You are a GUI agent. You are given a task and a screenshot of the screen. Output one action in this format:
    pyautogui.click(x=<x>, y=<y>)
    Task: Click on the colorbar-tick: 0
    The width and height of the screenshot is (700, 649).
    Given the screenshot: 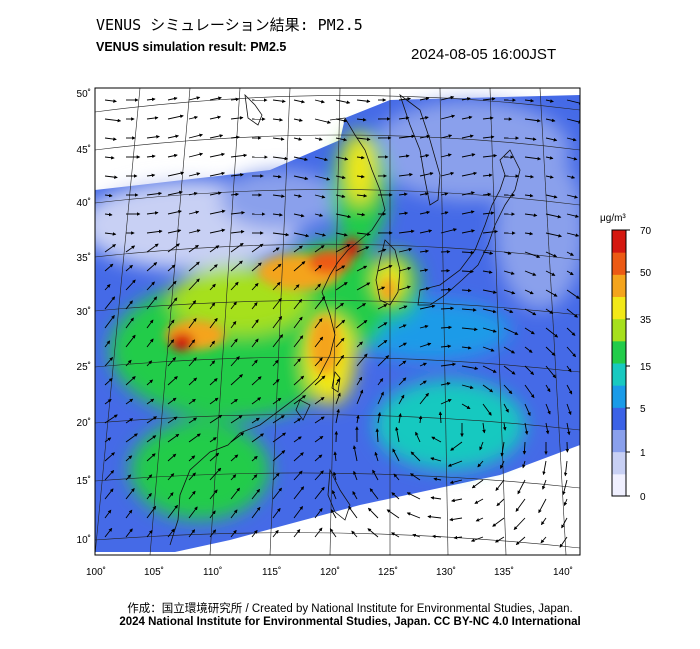 What is the action you would take?
    pyautogui.click(x=643, y=497)
    